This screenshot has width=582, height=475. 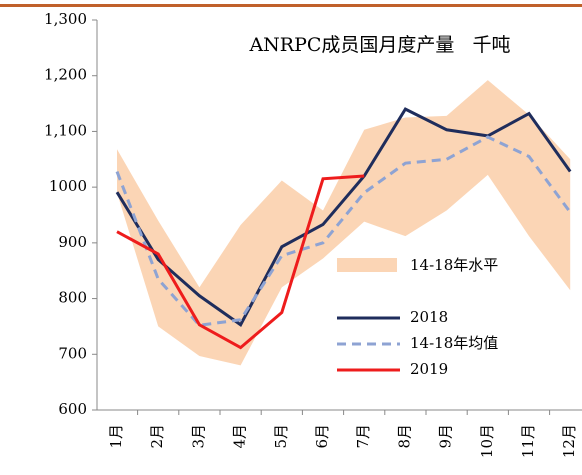 I want to click on x-tick-label: 3月, so click(x=198, y=436).